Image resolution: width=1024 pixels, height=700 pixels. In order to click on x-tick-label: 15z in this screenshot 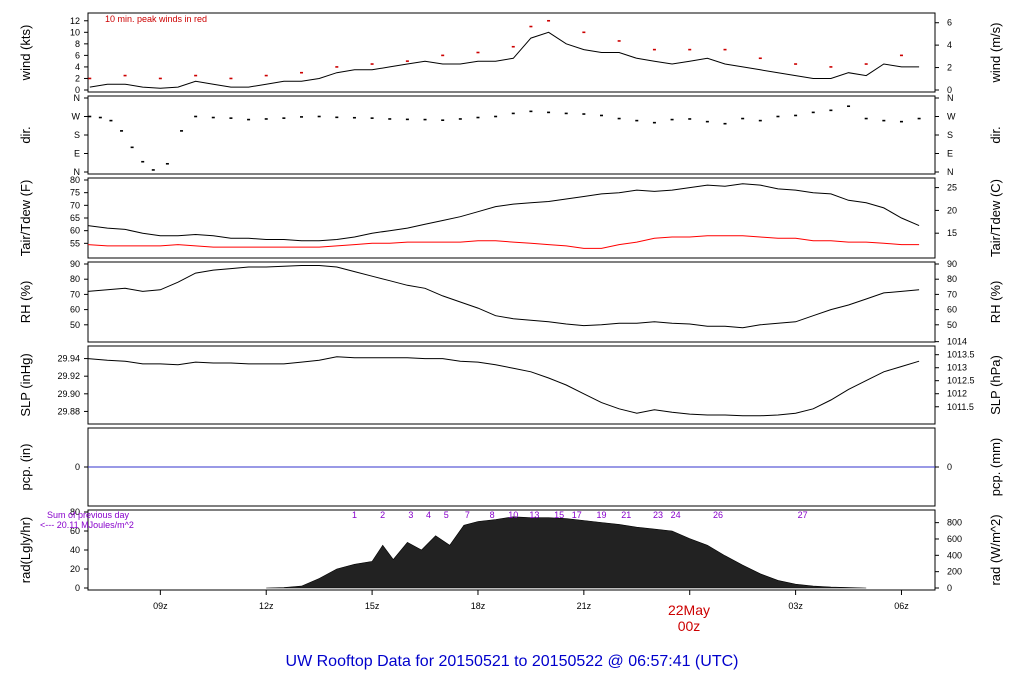, I will do `click(372, 606)`.